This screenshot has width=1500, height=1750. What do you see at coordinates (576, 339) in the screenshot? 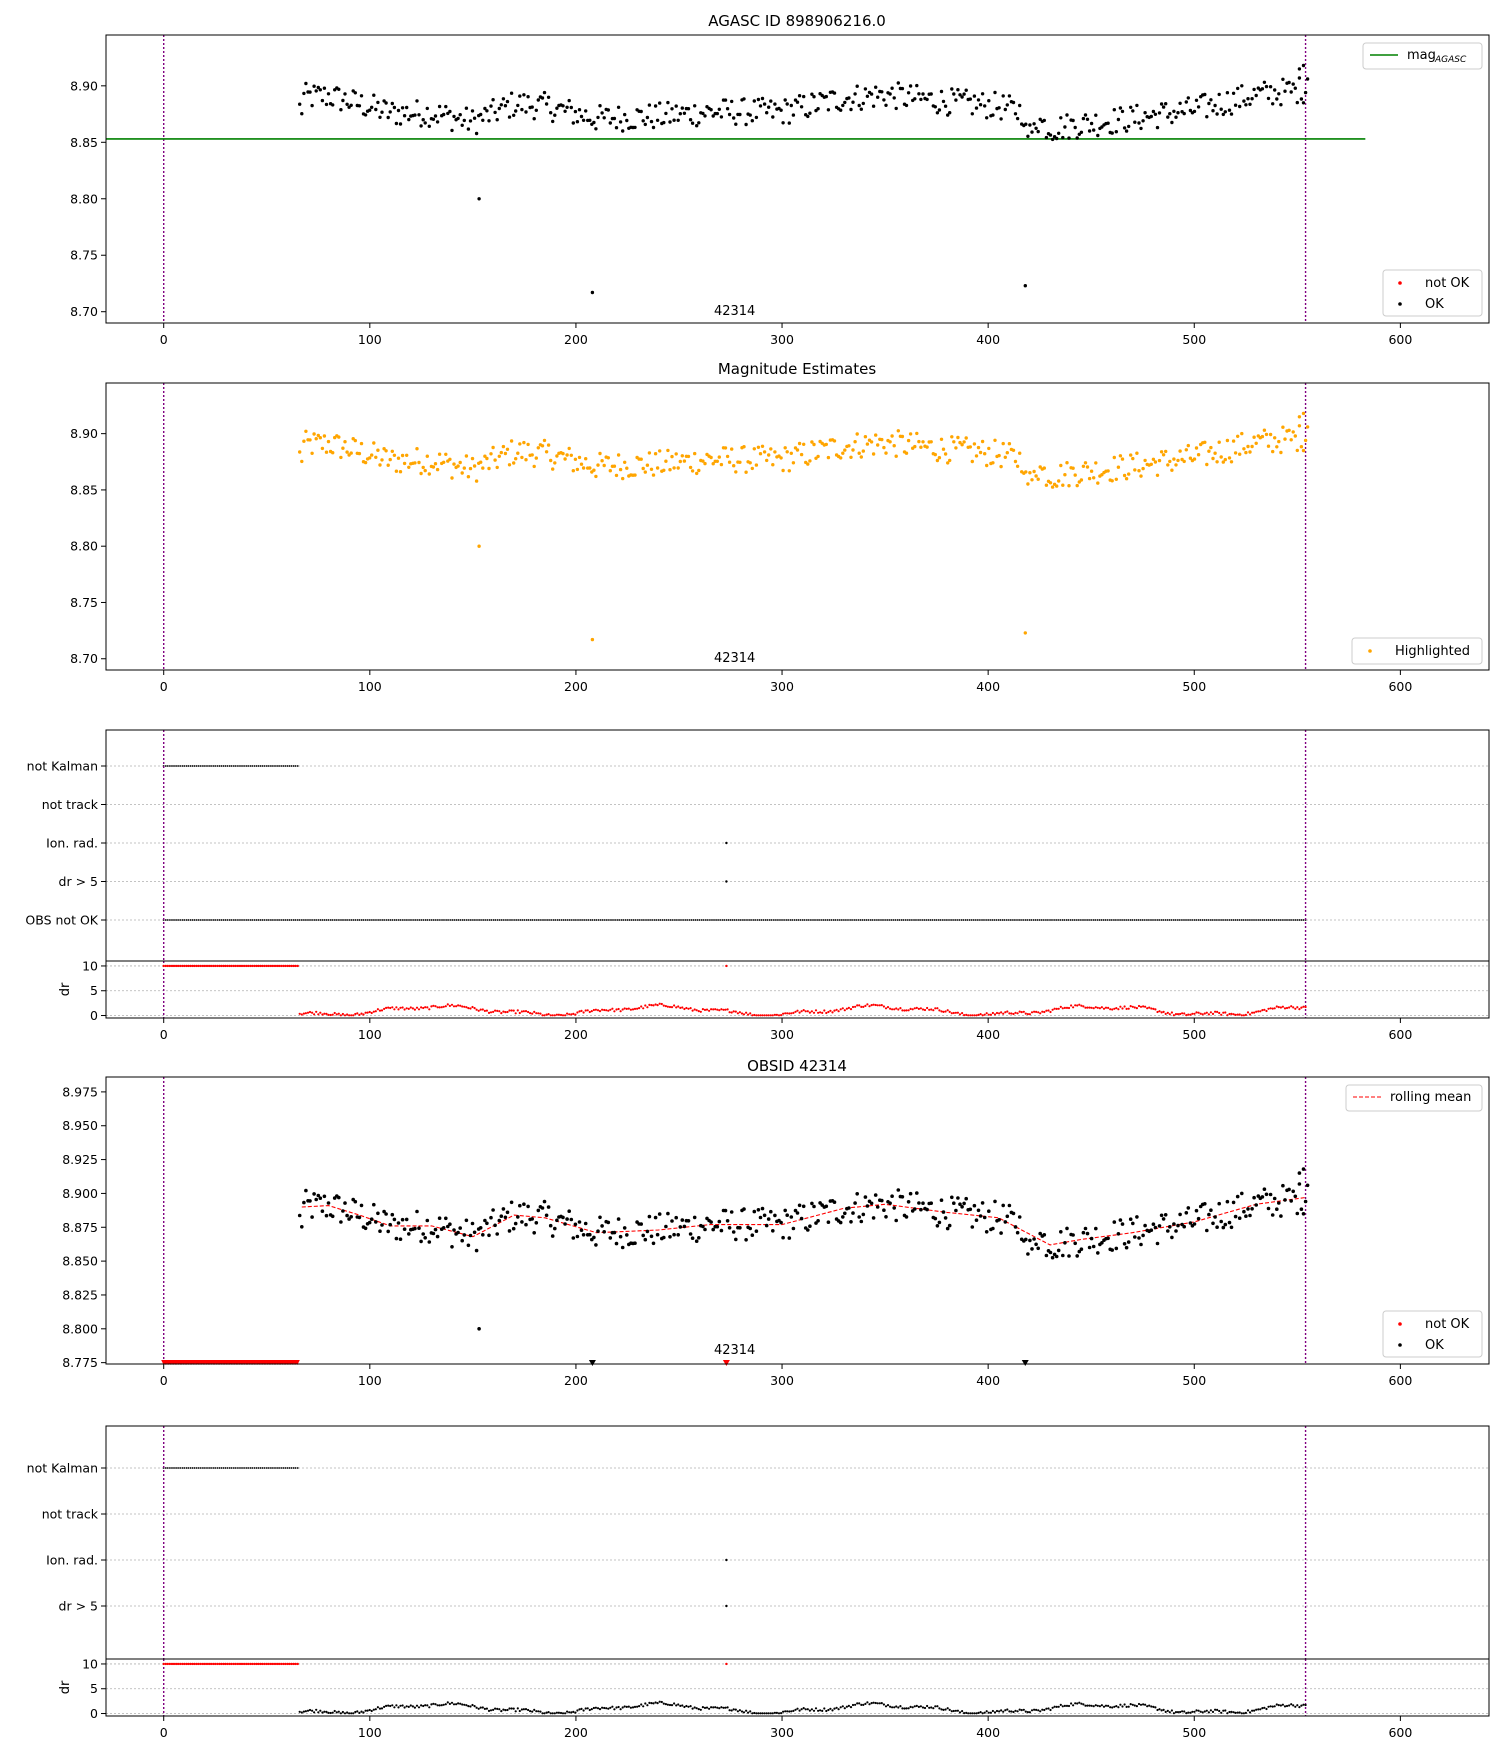
I see `agasc-xtick-label: 200` at bounding box center [576, 339].